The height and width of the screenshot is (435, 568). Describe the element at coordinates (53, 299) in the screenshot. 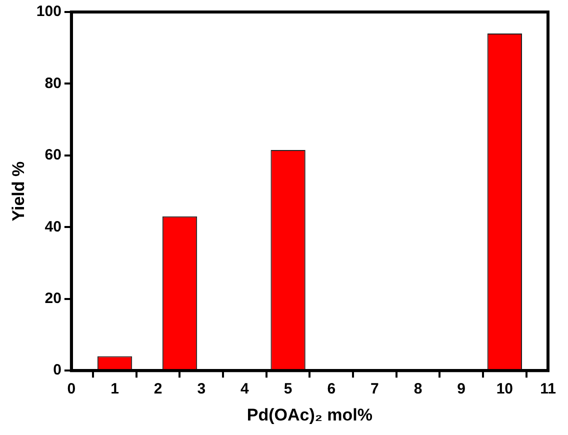

I see `y-tick-label: 20` at that location.